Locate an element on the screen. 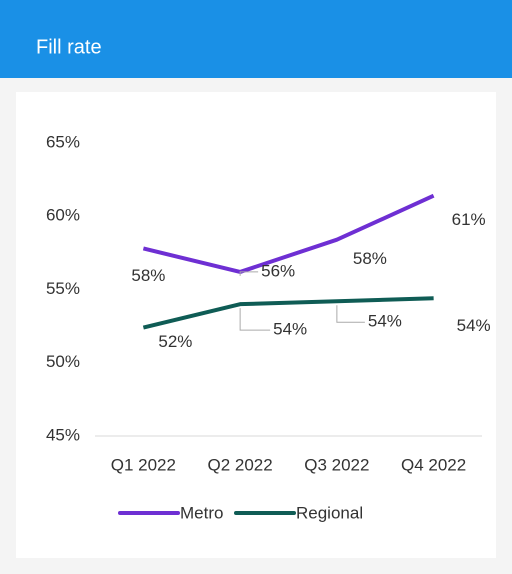 Image resolution: width=512 pixels, height=574 pixels. y-tick-label: 65% is located at coordinates (63, 141).